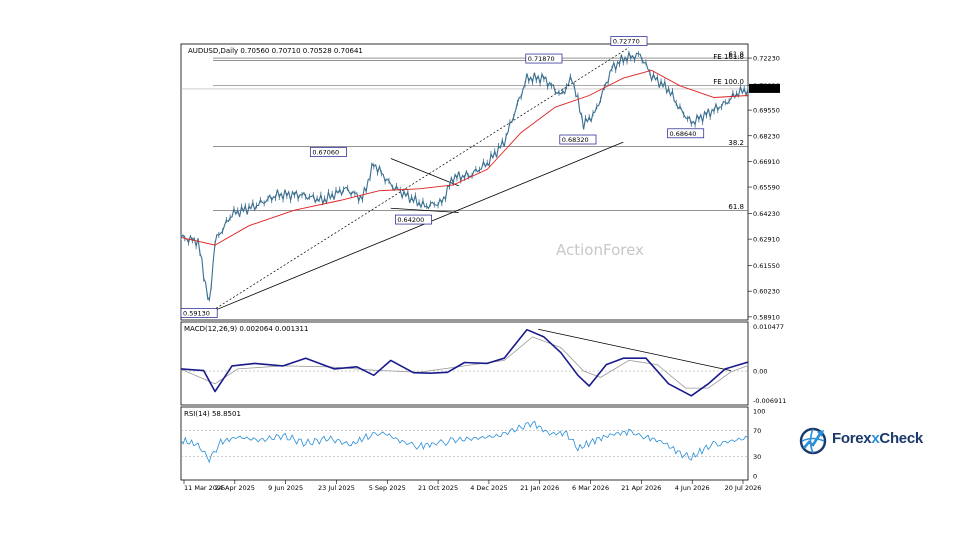 Image resolution: width=960 pixels, height=540 pixels. Describe the element at coordinates (246, 329) in the screenshot. I see `macd-panel-title: MACD(12,26,9) 0.002064 0.001311` at that location.